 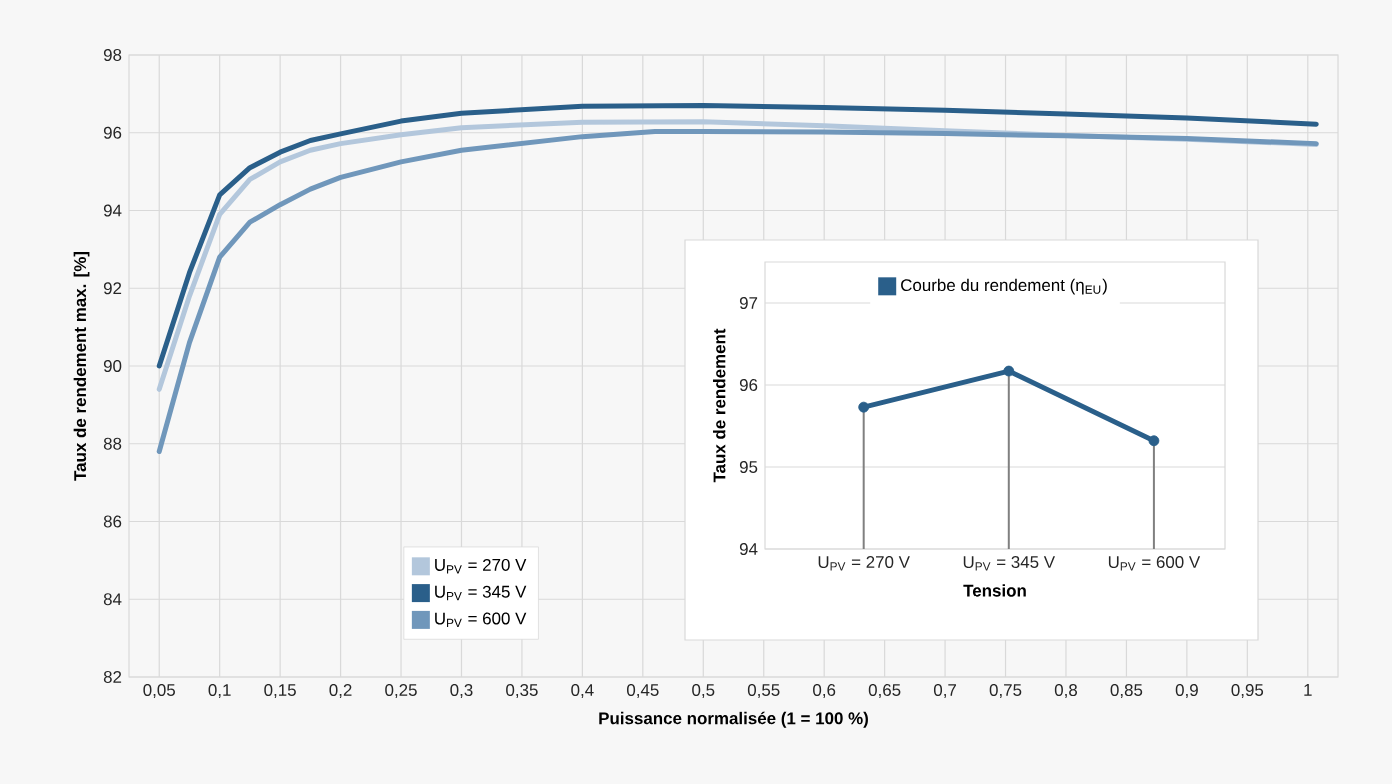 I want to click on x-tick-label: 0,25, so click(x=401, y=691).